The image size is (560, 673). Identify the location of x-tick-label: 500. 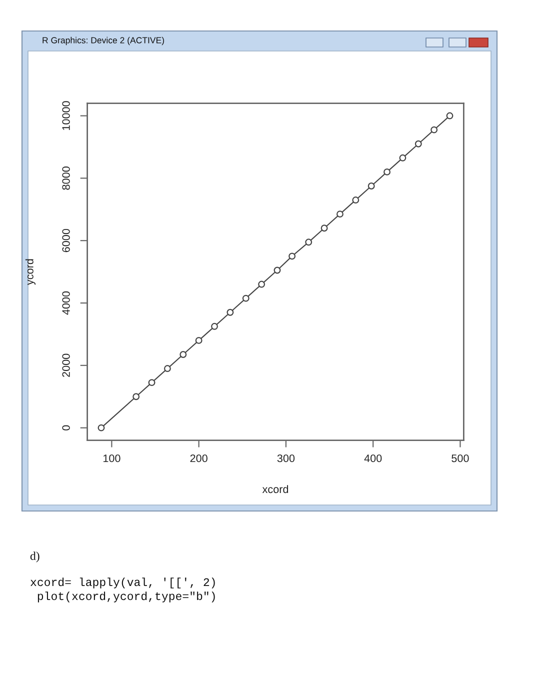
(460, 458).